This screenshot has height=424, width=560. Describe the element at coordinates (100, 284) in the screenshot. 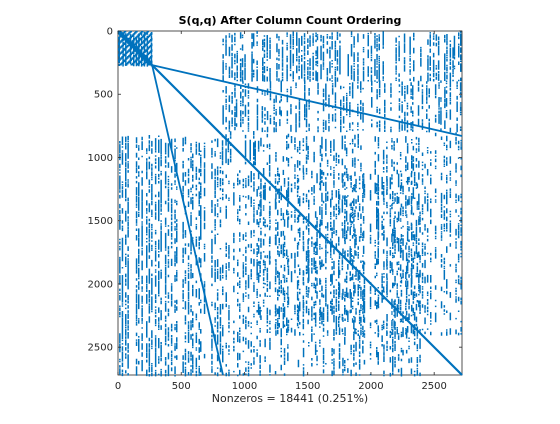

I see `y-tick-label: 2000` at that location.